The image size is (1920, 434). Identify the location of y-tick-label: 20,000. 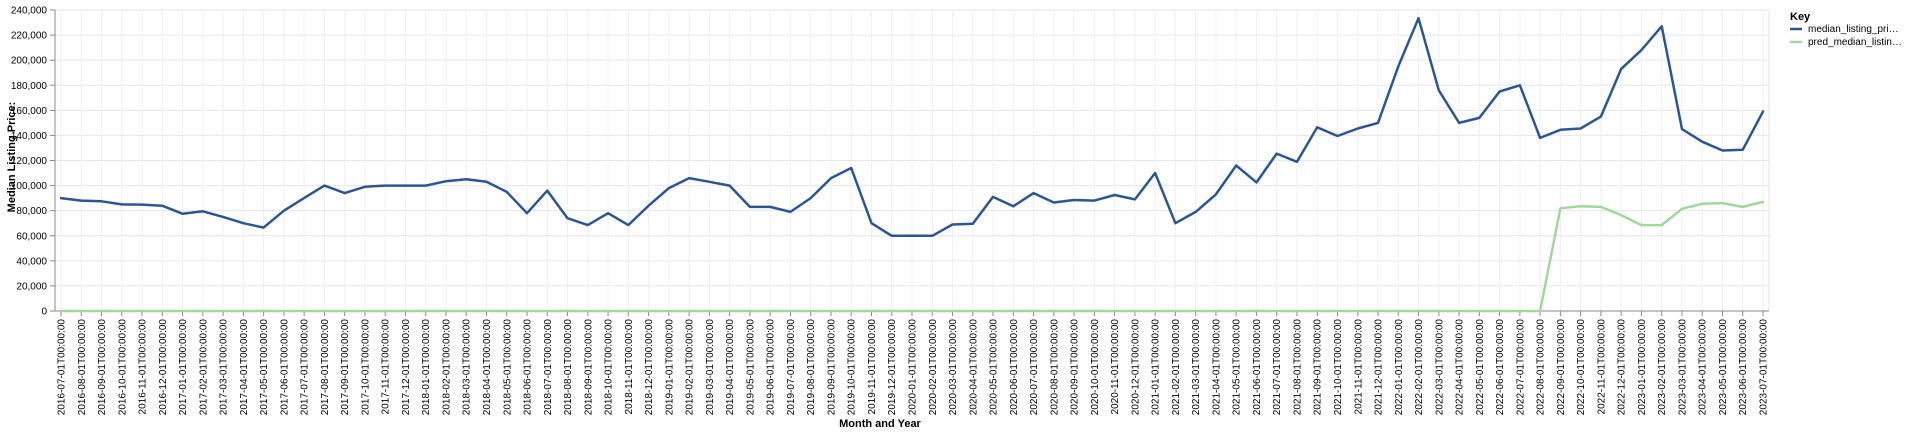
(31, 286).